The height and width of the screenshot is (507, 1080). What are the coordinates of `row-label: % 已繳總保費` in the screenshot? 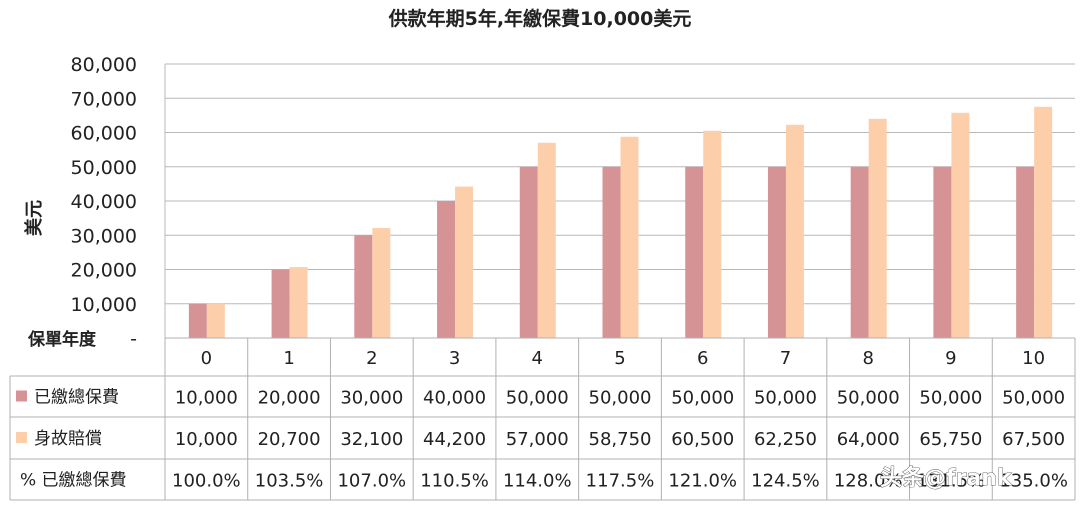 It's located at (73, 481).